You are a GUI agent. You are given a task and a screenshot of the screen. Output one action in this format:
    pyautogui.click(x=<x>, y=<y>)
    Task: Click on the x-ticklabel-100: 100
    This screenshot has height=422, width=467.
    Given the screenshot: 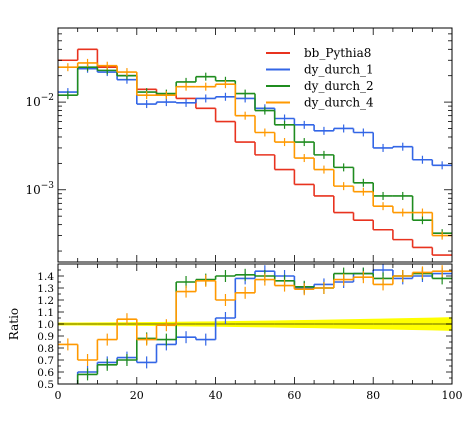 What is the action you would take?
    pyautogui.click(x=452, y=395)
    